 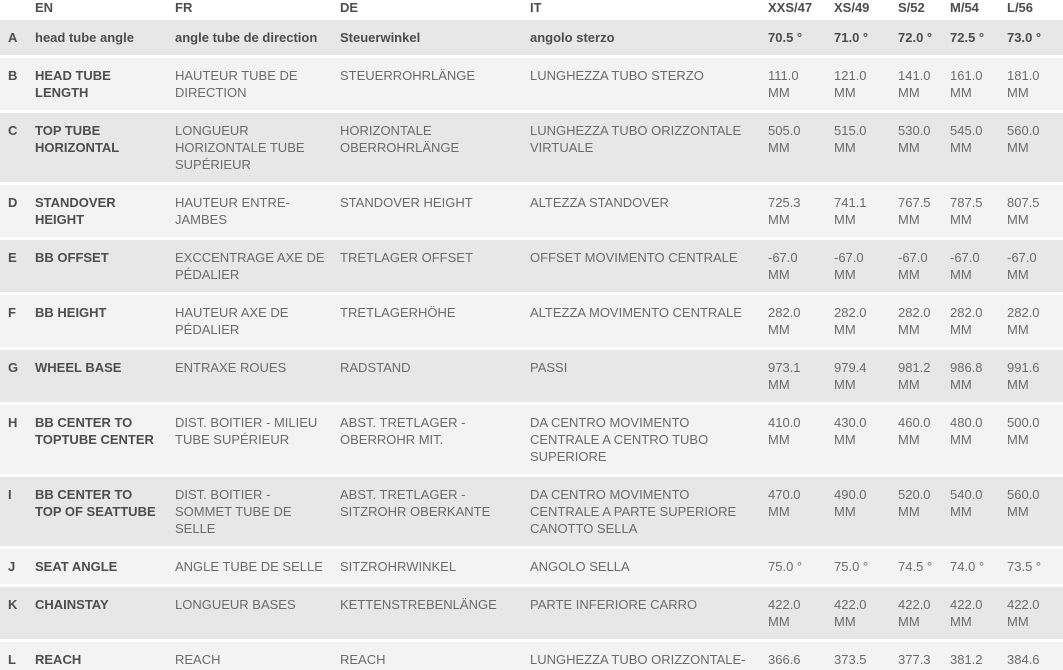 I want to click on cell-size-value-2: 981.2 MM, so click(x=924, y=377).